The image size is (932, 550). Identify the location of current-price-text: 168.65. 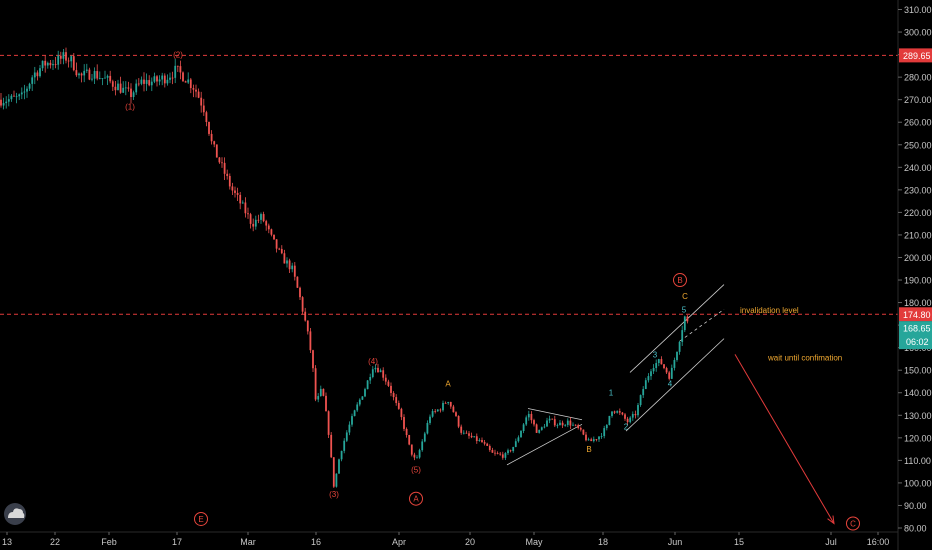
(917, 329).